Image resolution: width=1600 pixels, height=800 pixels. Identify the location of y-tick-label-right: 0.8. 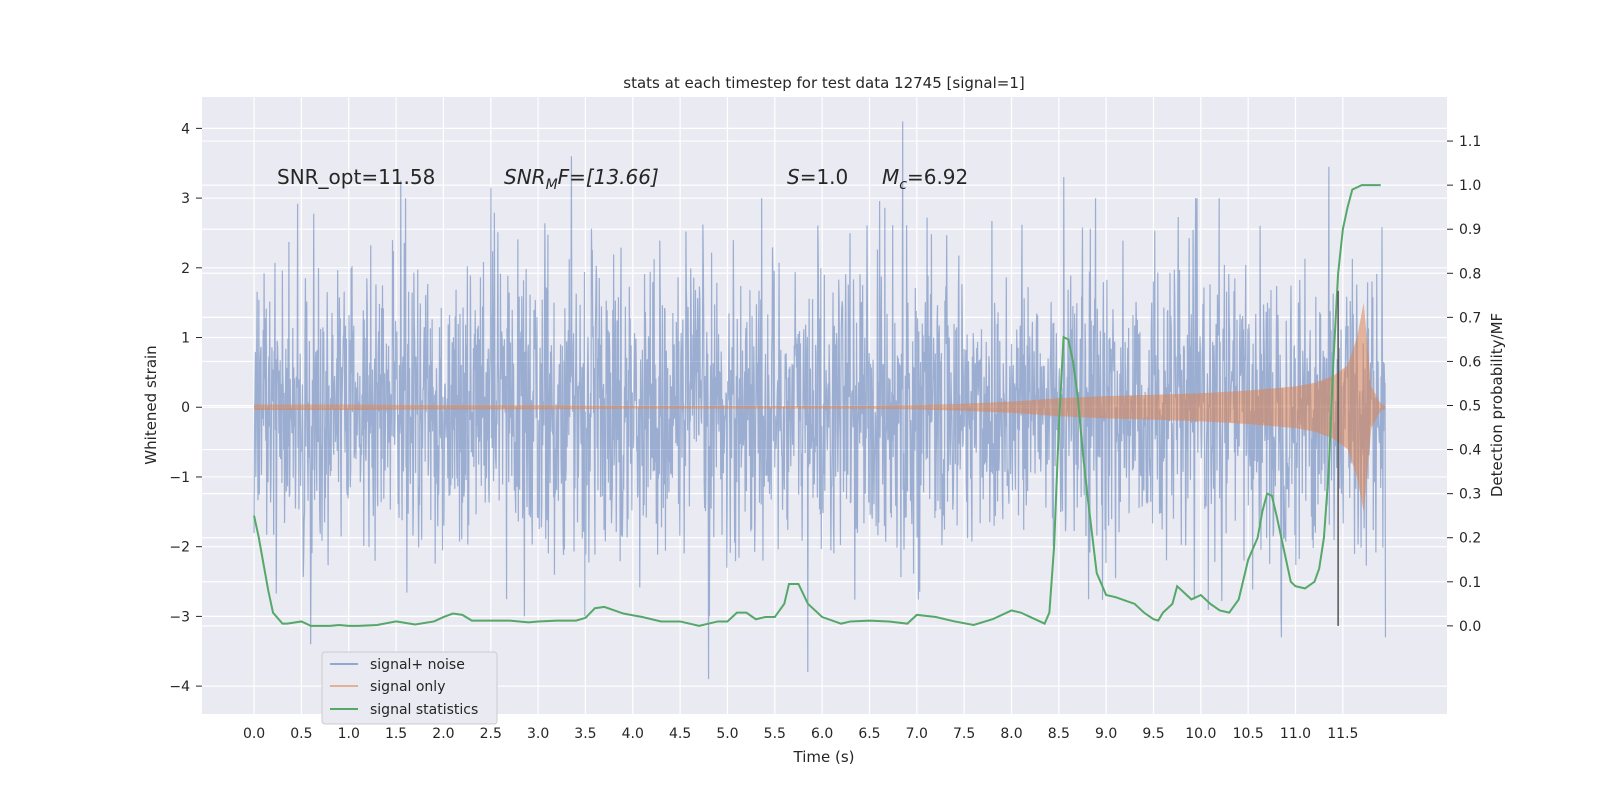
(1470, 274).